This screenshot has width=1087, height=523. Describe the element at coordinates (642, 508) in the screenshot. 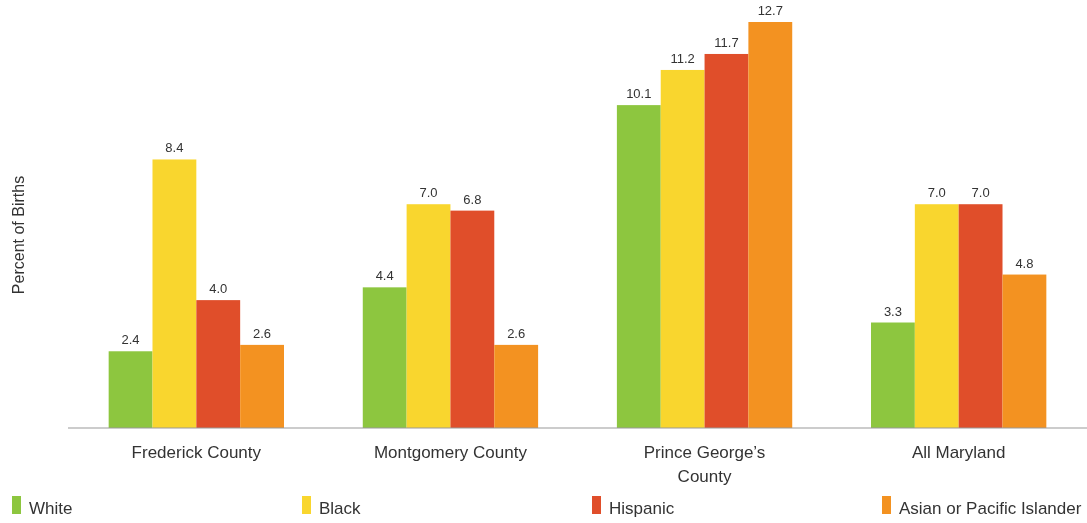

I see `legend-label: Hispanic` at that location.